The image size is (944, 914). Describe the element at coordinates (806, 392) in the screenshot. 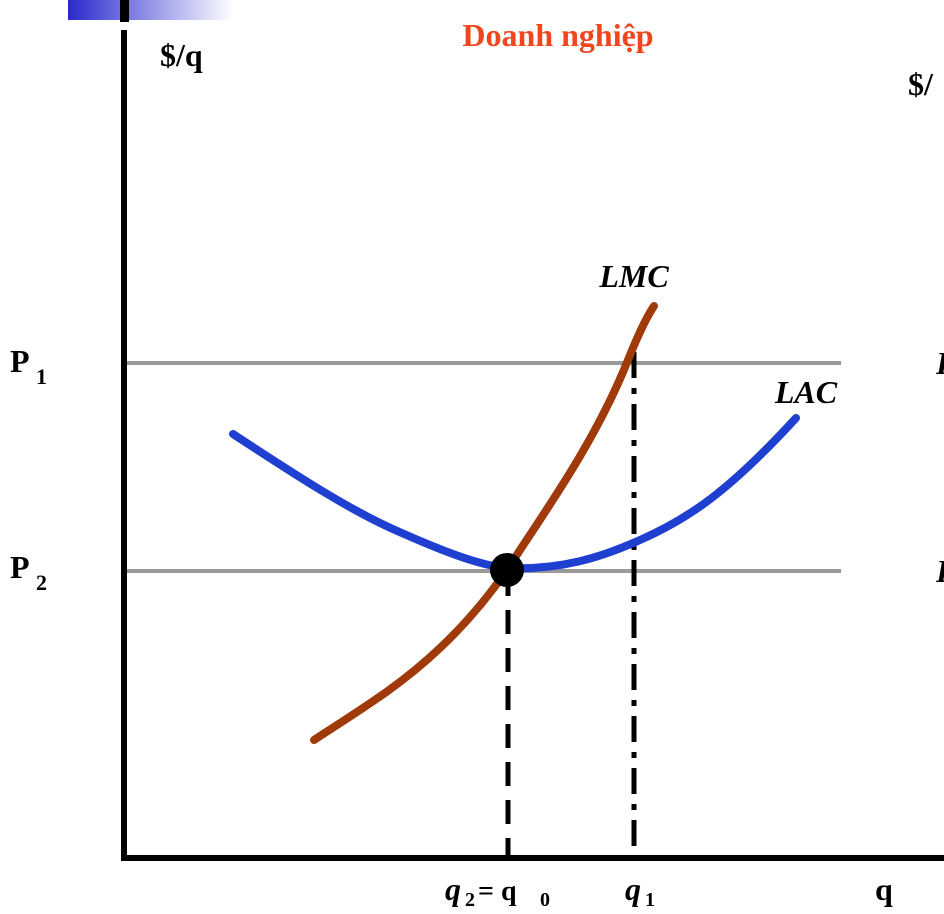

I see `lac-label: LAC` at that location.